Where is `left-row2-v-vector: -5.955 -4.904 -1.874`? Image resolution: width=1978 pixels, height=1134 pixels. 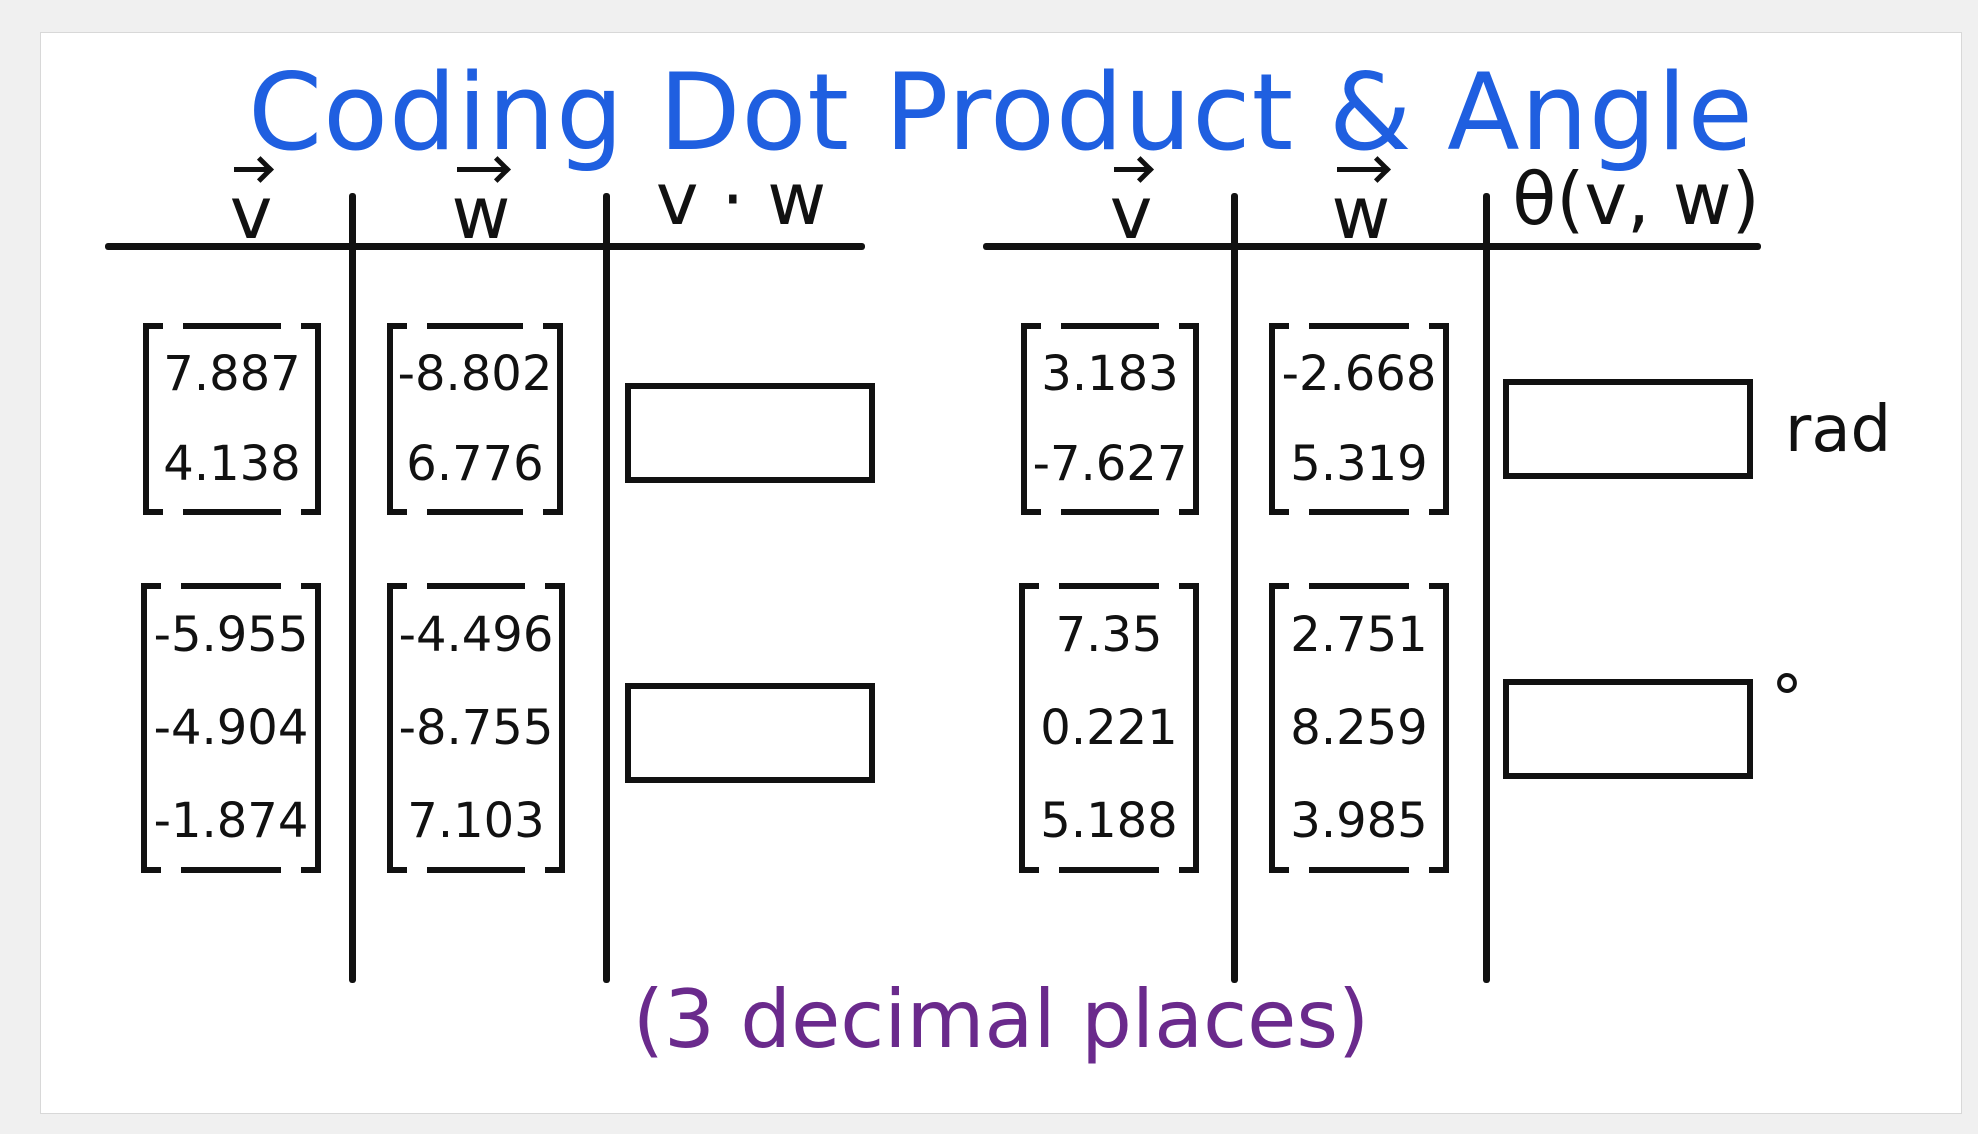 left-row2-v-vector: -5.955 -4.904 -1.874 is located at coordinates (231, 728).